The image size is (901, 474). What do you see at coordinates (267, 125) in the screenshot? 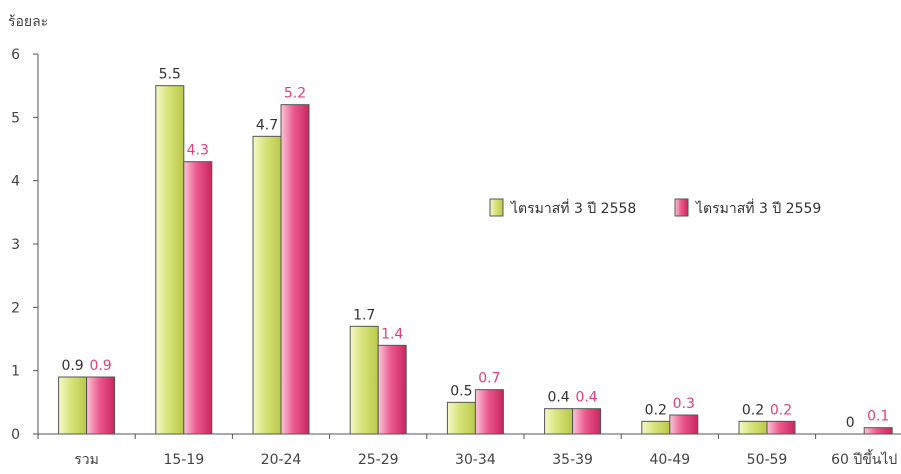
I see `data-label-series-1: 4.7` at bounding box center [267, 125].